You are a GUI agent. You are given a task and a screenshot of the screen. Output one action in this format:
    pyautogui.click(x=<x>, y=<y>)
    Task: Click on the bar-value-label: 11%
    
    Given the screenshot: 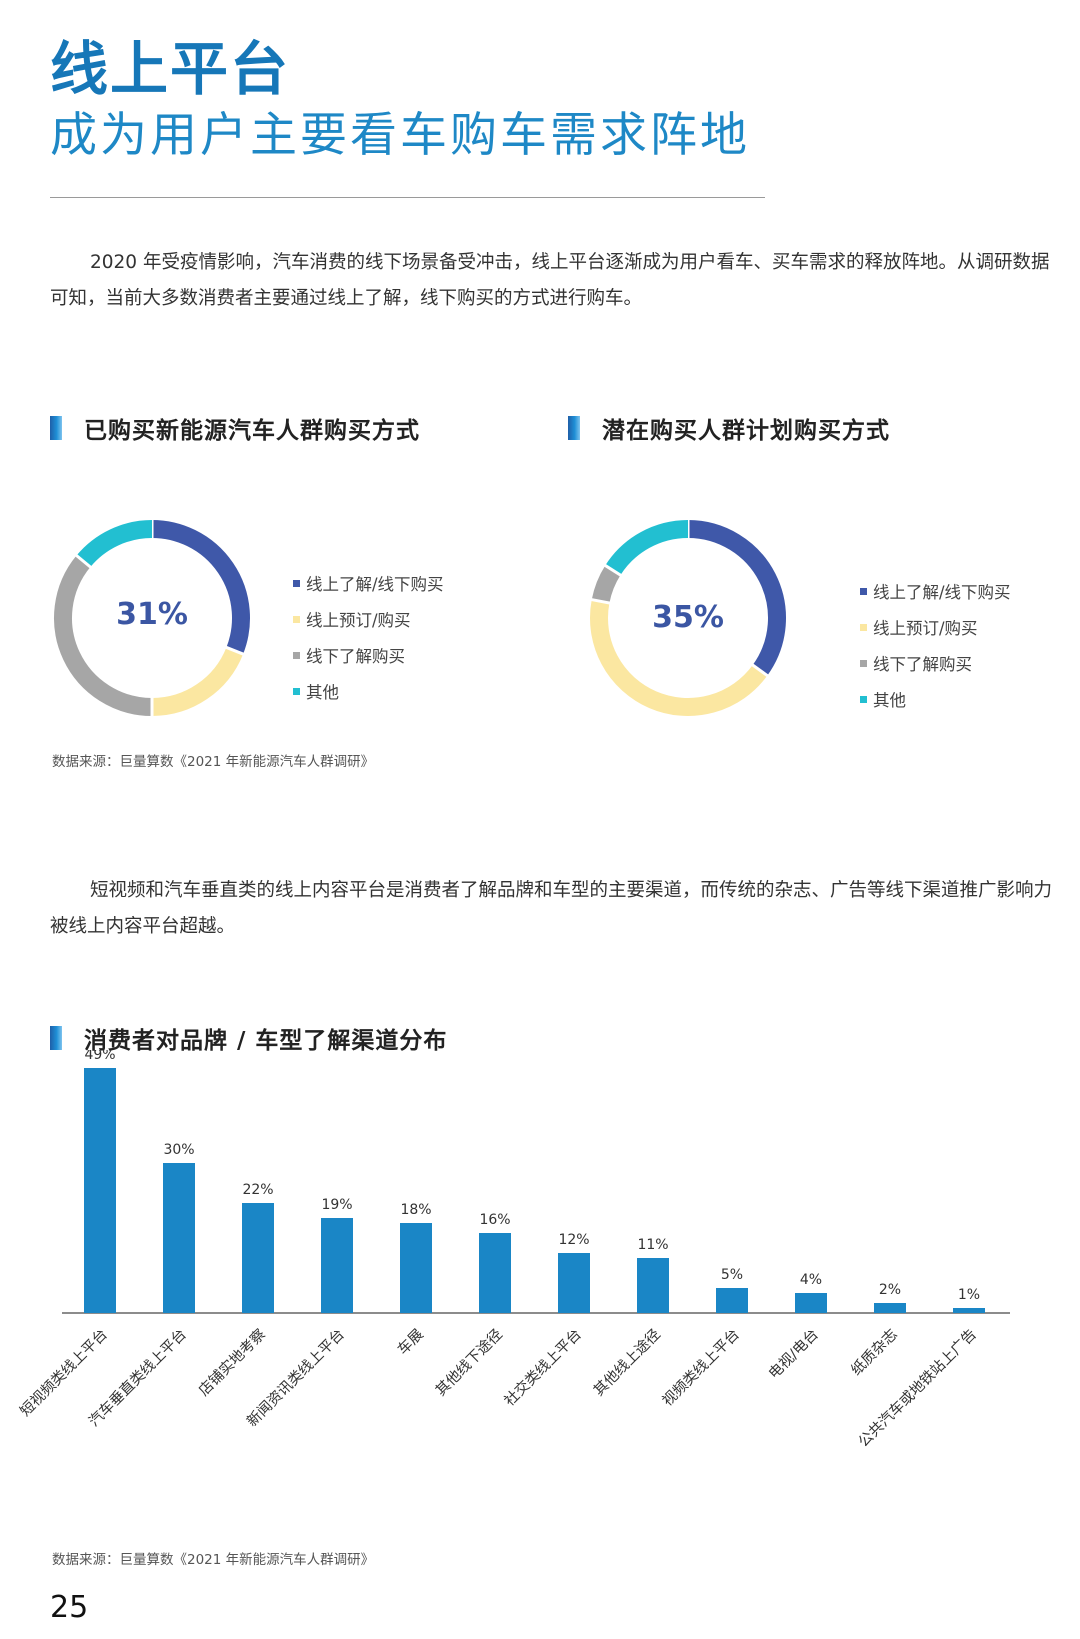 What is the action you would take?
    pyautogui.click(x=652, y=1245)
    